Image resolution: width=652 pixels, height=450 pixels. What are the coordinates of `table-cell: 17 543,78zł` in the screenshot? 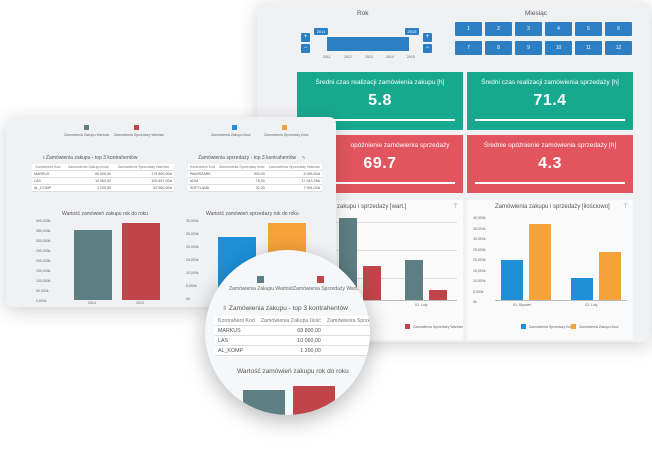 It's located at (294, 181).